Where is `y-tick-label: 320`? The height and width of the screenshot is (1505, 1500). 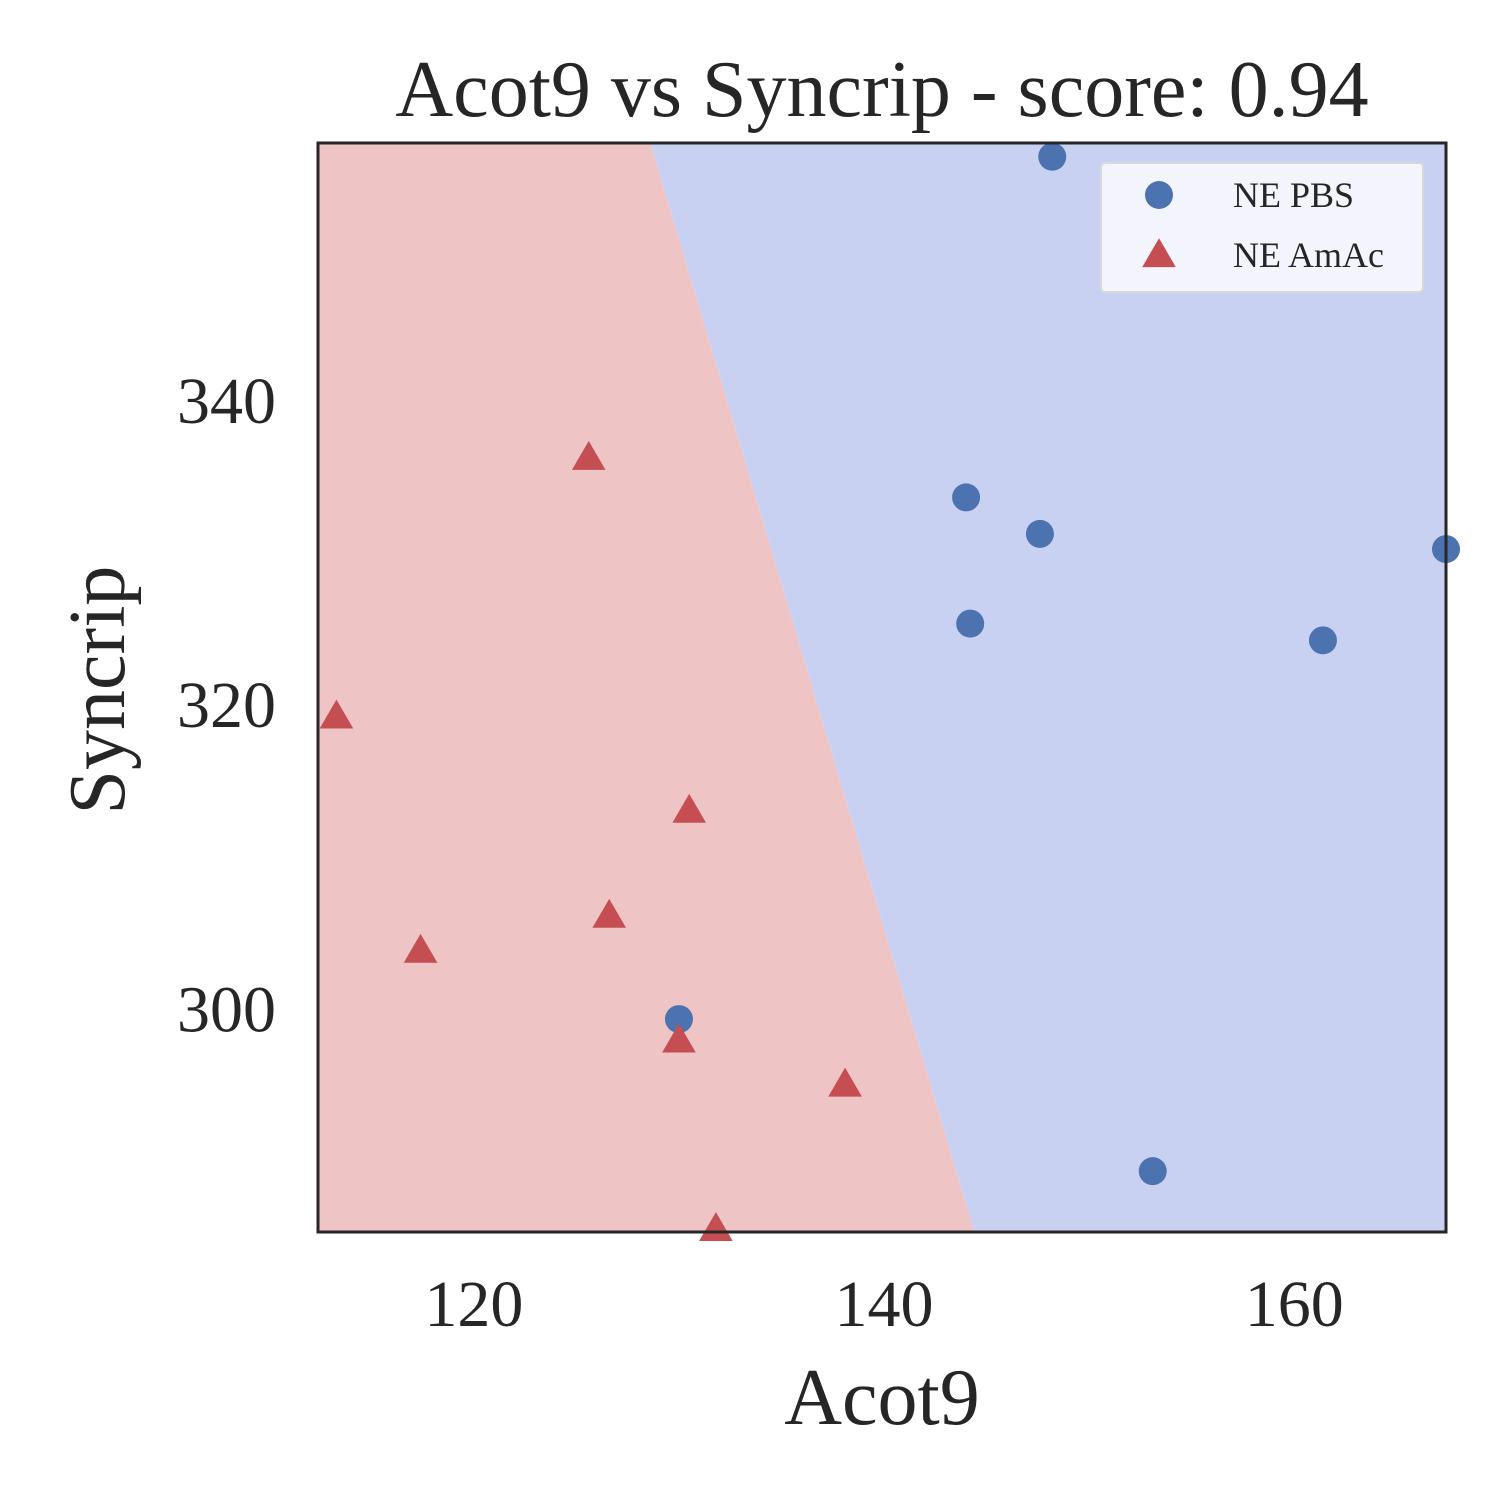 y-tick-label: 320 is located at coordinates (226, 705).